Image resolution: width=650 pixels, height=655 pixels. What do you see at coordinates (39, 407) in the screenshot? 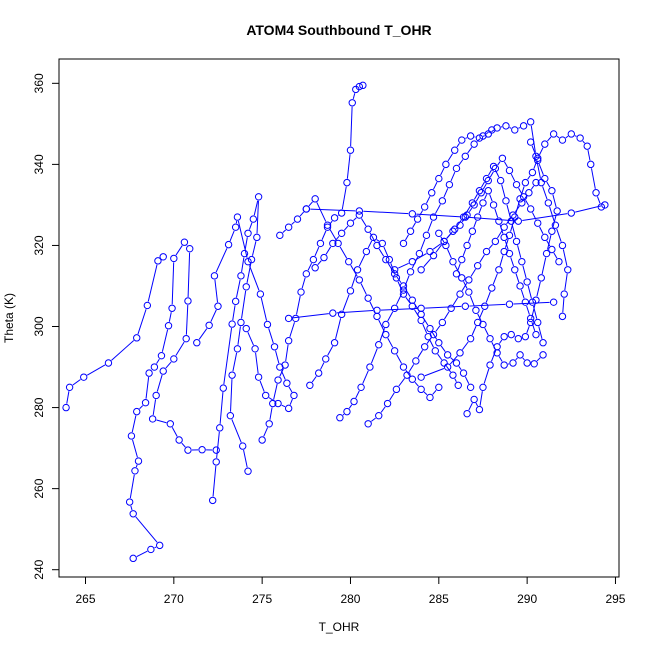
I see `y-tick-label: 280` at bounding box center [39, 407].